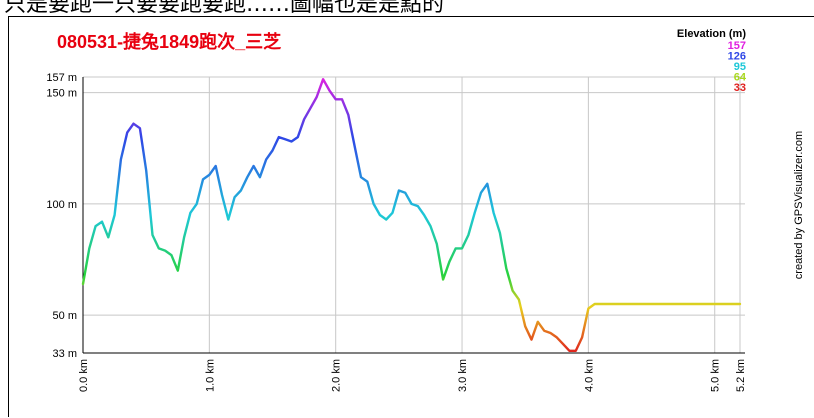  Describe the element at coordinates (740, 88) in the screenshot. I see `legend-entry: 33` at that location.